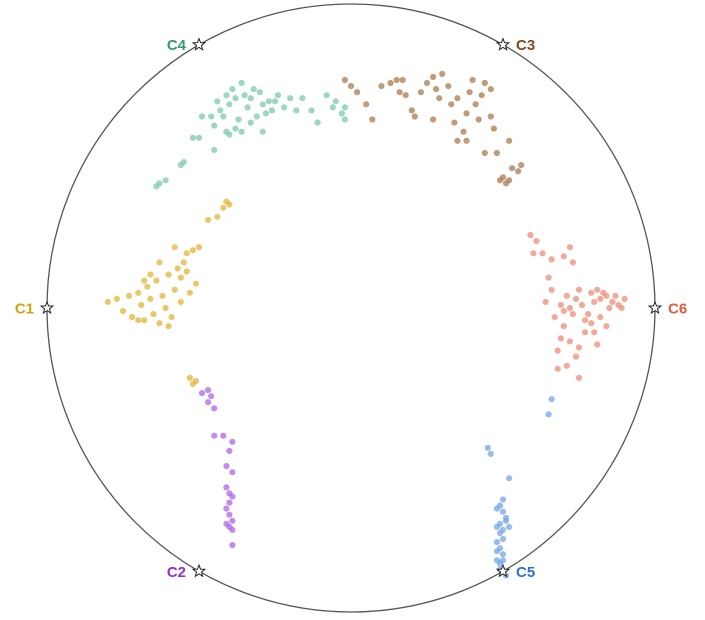  I want to click on anchor-label-c5: C5, so click(525, 572).